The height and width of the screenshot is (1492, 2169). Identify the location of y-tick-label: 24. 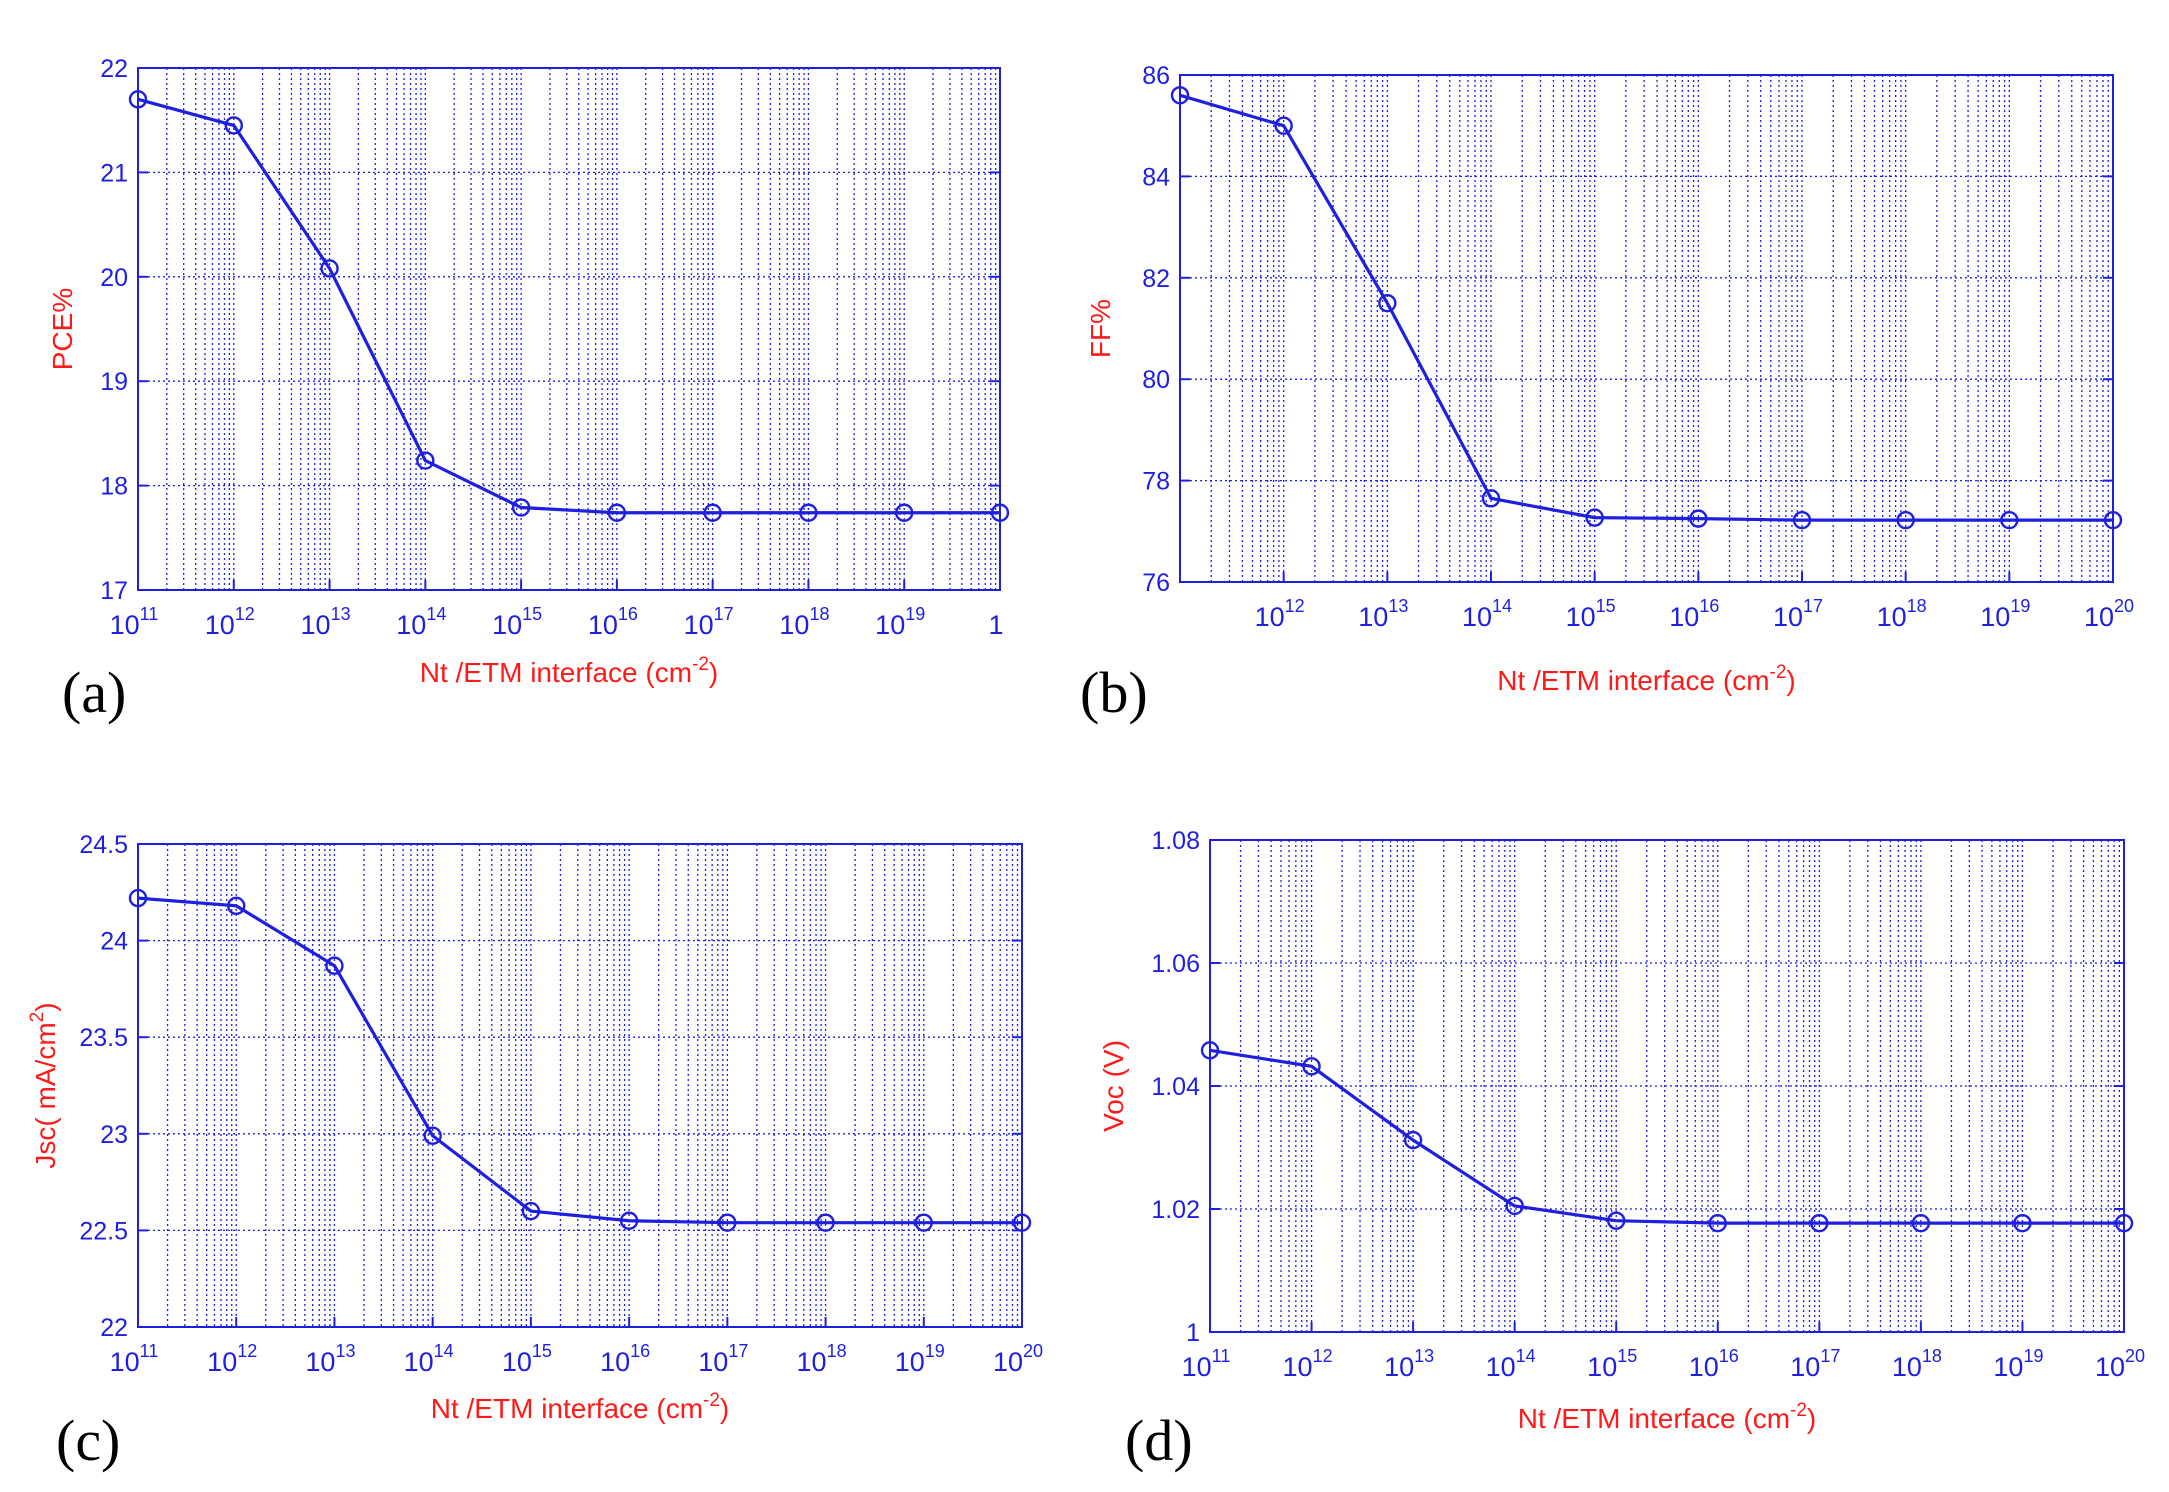
(114, 942).